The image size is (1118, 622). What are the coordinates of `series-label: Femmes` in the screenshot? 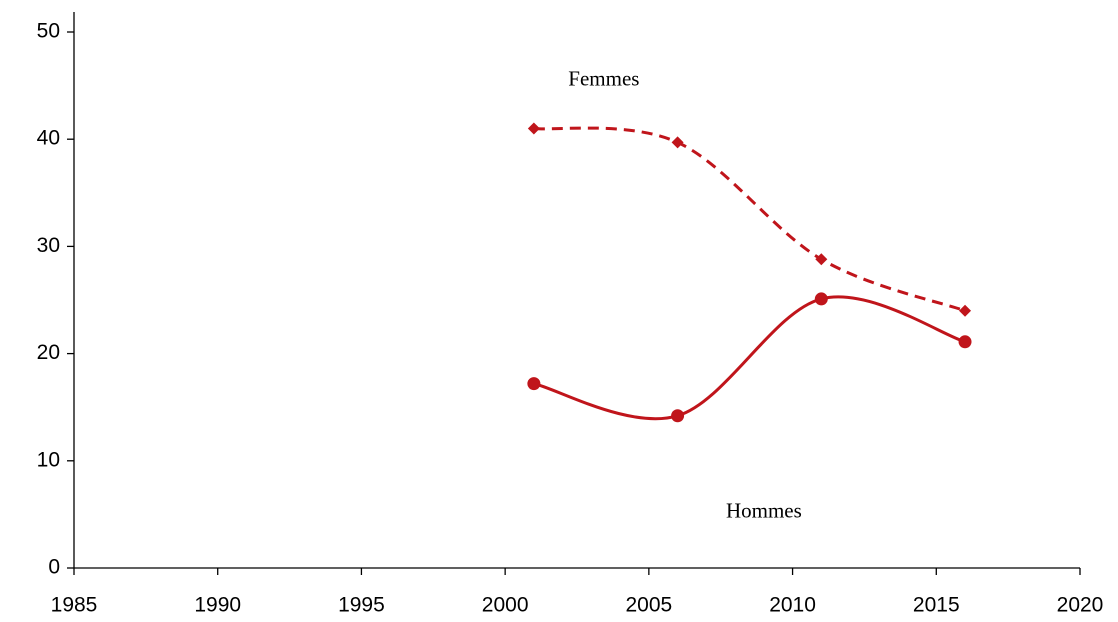 It's located at (603, 78).